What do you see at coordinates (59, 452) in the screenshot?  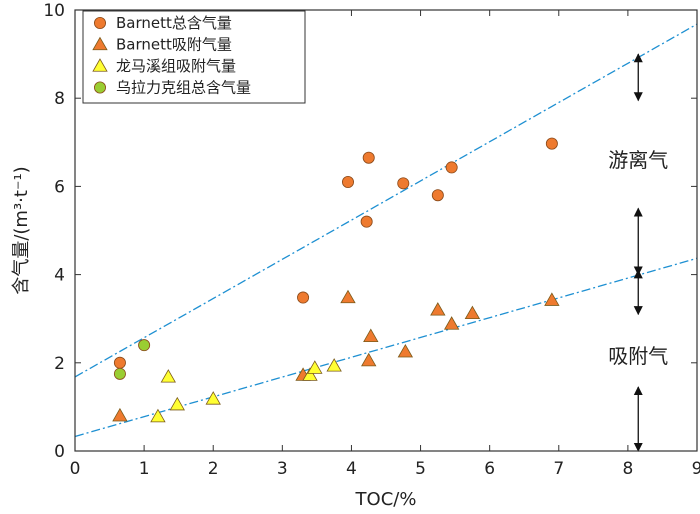 I see `y-tick-label-0: 0` at bounding box center [59, 452].